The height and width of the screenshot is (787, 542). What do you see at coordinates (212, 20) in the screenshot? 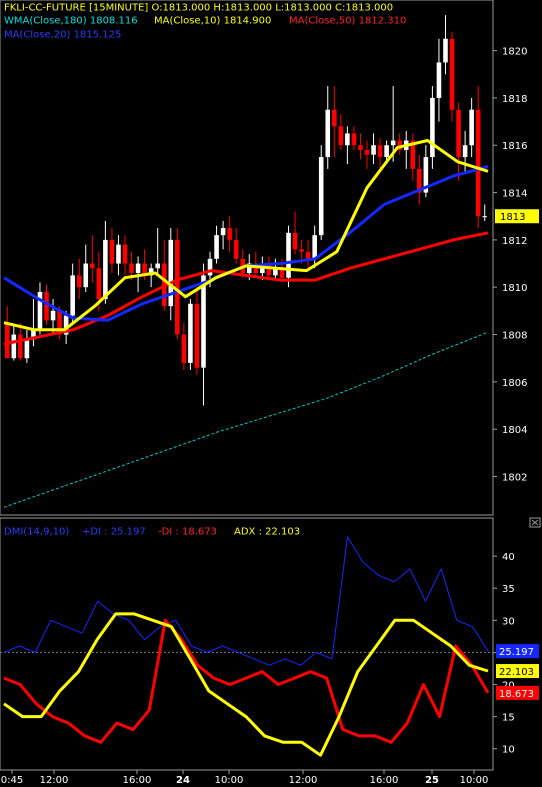
I see `legend-ma10: MA(Close,10) 1814.900` at bounding box center [212, 20].